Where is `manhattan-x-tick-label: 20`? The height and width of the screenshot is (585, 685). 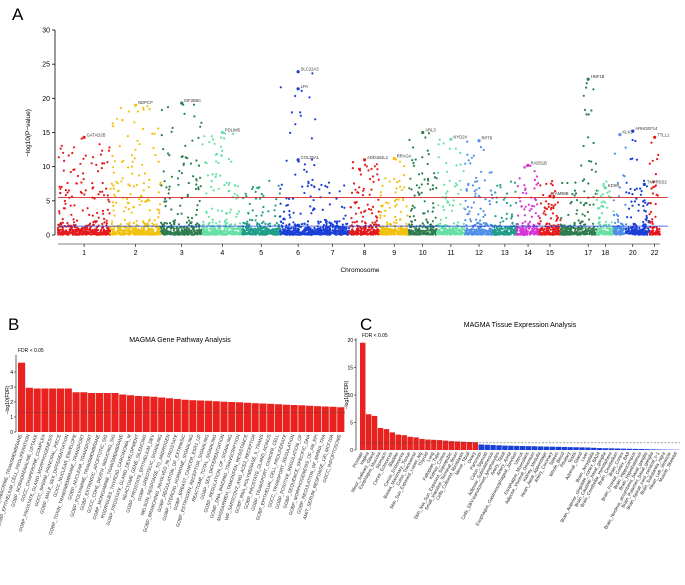
manhattan-x-tick-label: 20 is located at coordinates (633, 253).